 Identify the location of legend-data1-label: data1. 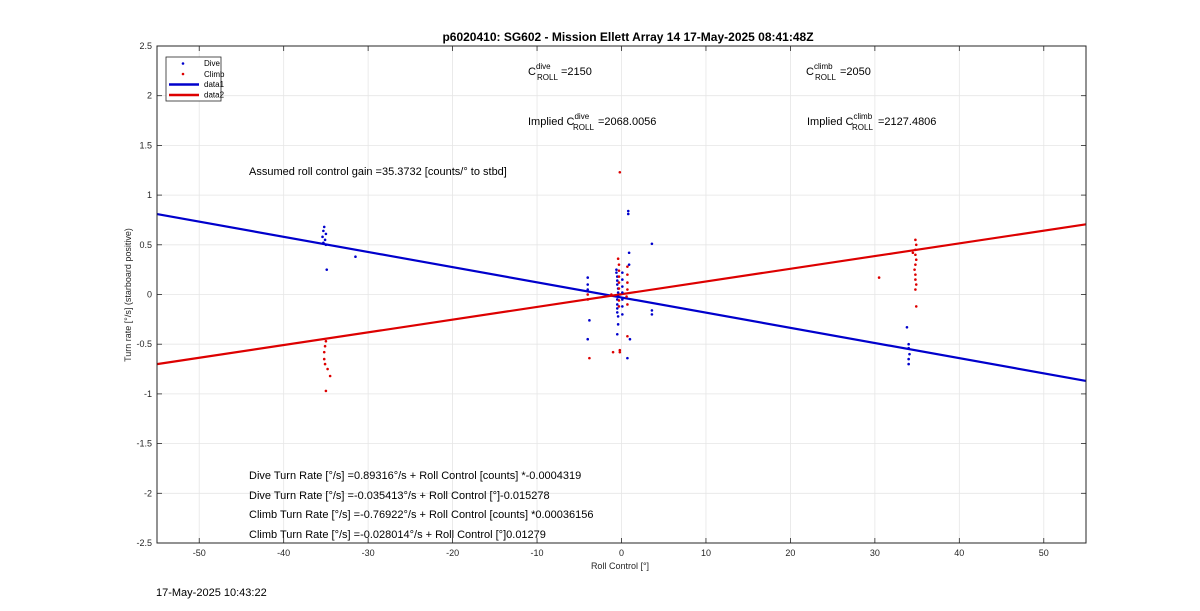
(214, 84).